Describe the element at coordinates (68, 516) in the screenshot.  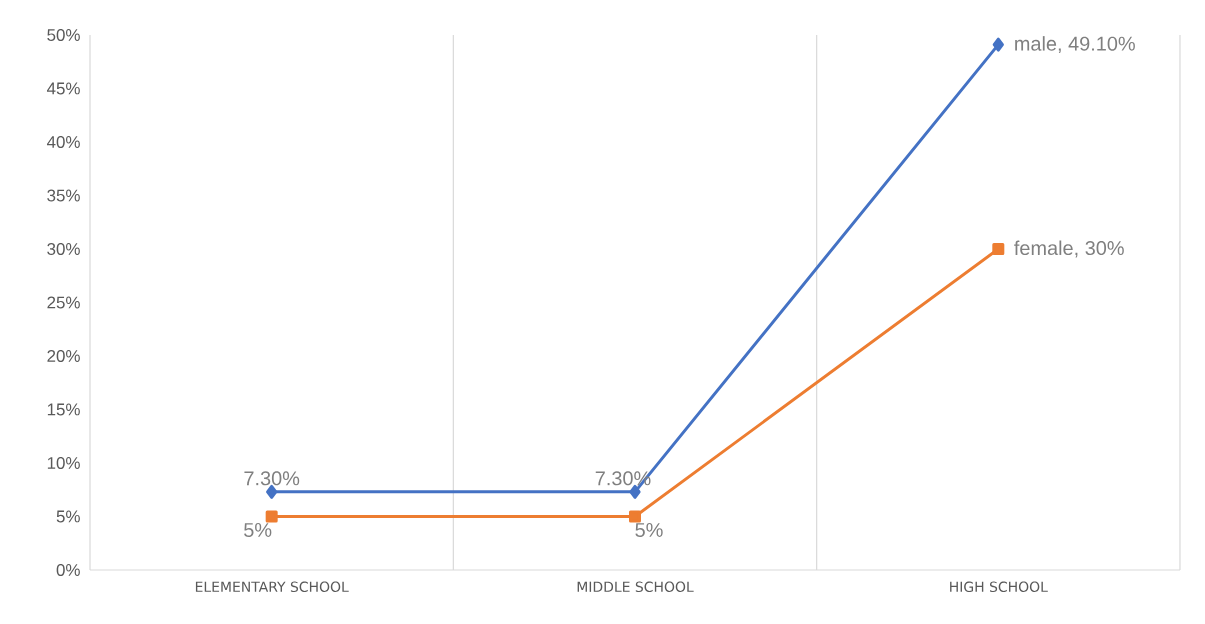
I see `y-tick-label: 5%` at that location.